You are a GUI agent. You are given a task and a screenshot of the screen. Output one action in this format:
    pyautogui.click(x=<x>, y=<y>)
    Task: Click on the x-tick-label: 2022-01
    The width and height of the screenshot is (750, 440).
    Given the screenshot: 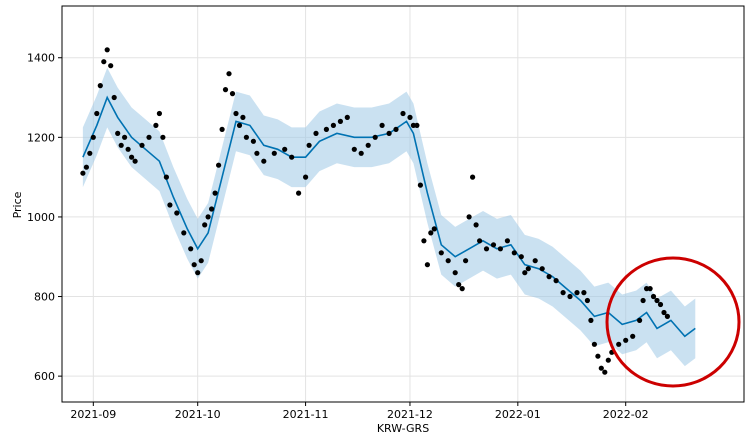 What is the action you would take?
    pyautogui.click(x=518, y=414)
    